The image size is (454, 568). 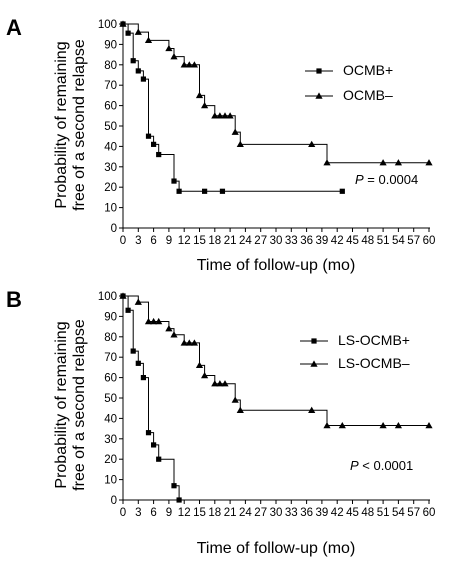 I want to click on panel-a-y-tick-label: 60, so click(x=110, y=107).